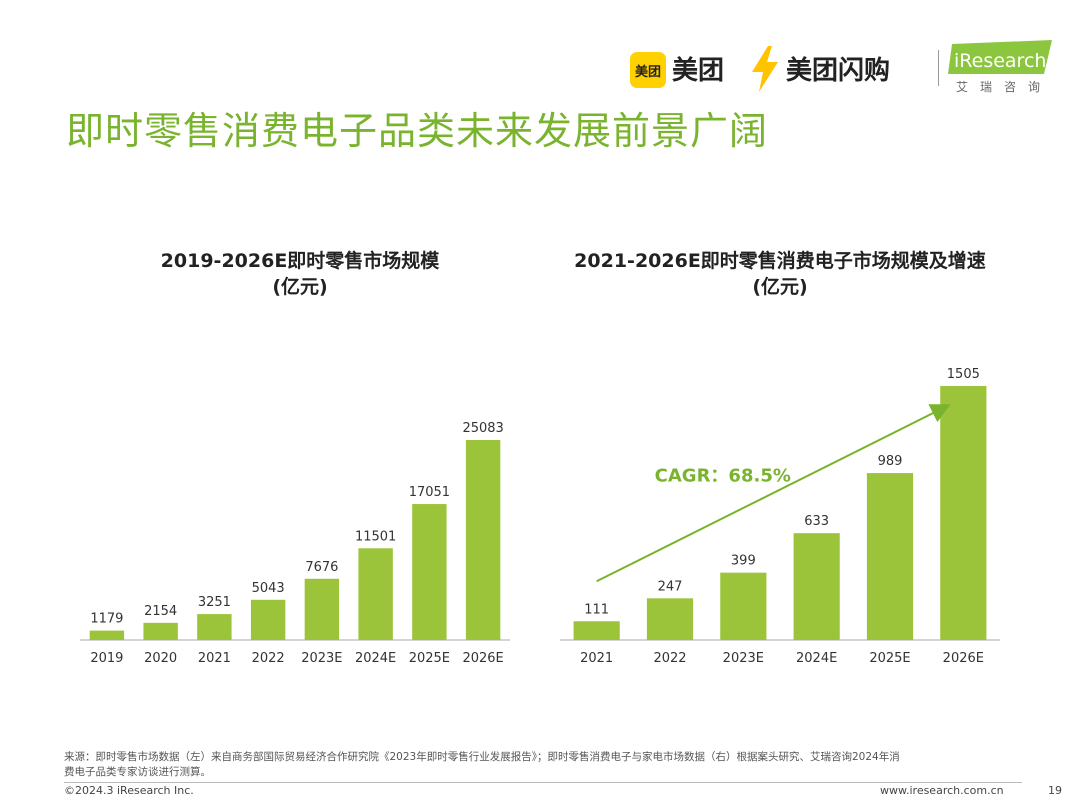 This screenshot has width=1080, height=810. Describe the element at coordinates (268, 588) in the screenshot. I see `data-label-2022: 5043` at that location.